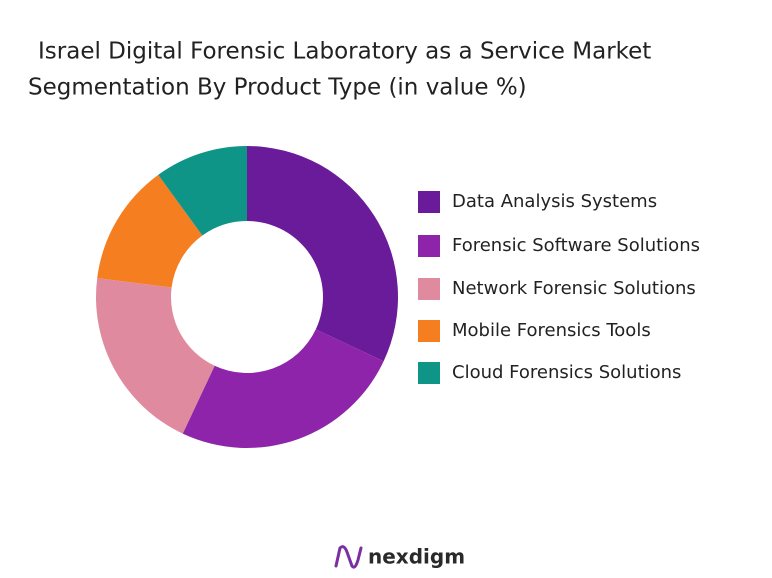 The height and width of the screenshot is (578, 772). Describe the element at coordinates (566, 372) in the screenshot. I see `legend-label: Cloud Forensics Solutions` at that location.